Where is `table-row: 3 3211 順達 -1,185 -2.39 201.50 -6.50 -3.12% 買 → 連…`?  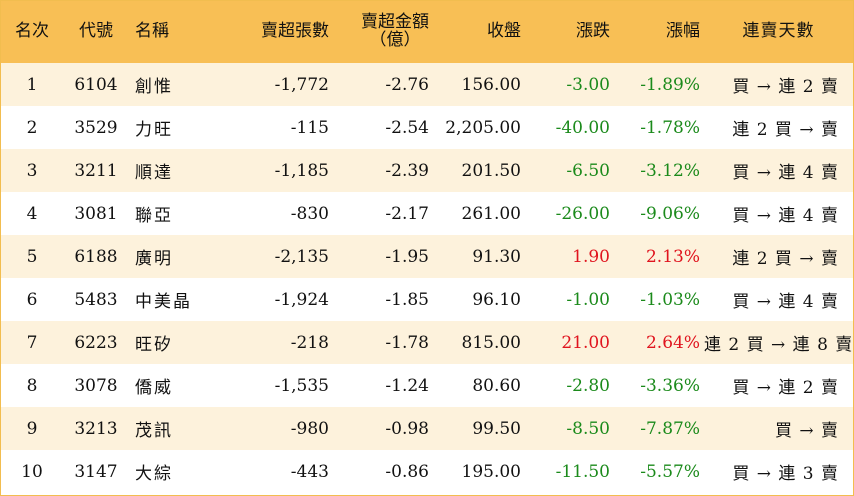 table-row: 3 3211 順達 -1,185 -2.39 201.50 -6.50 -3.12% 買 → 連… is located at coordinates (427, 170).